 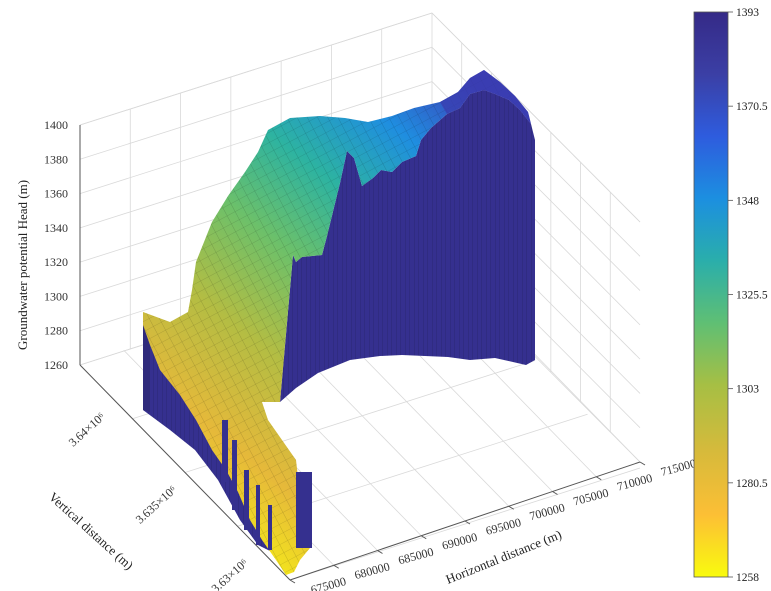 What do you see at coordinates (678, 467) in the screenshot?
I see `x-tick-label: 715000` at bounding box center [678, 467].